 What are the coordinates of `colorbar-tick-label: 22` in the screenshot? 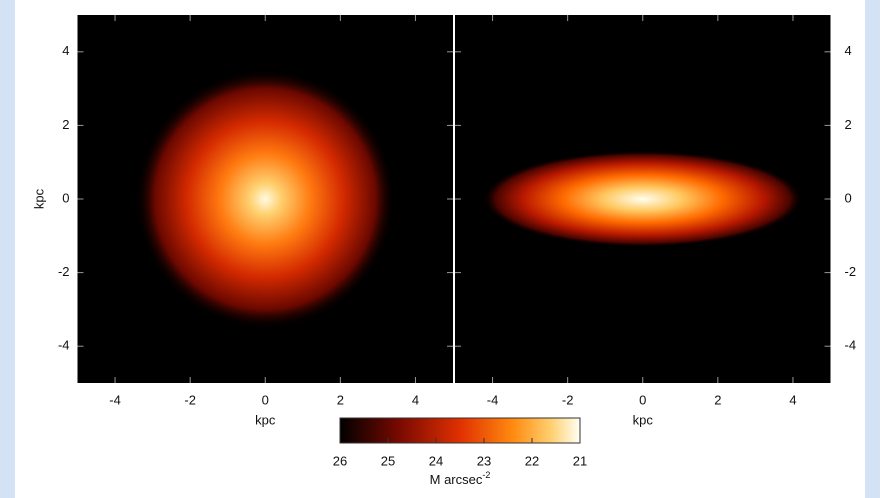 It's located at (532, 460).